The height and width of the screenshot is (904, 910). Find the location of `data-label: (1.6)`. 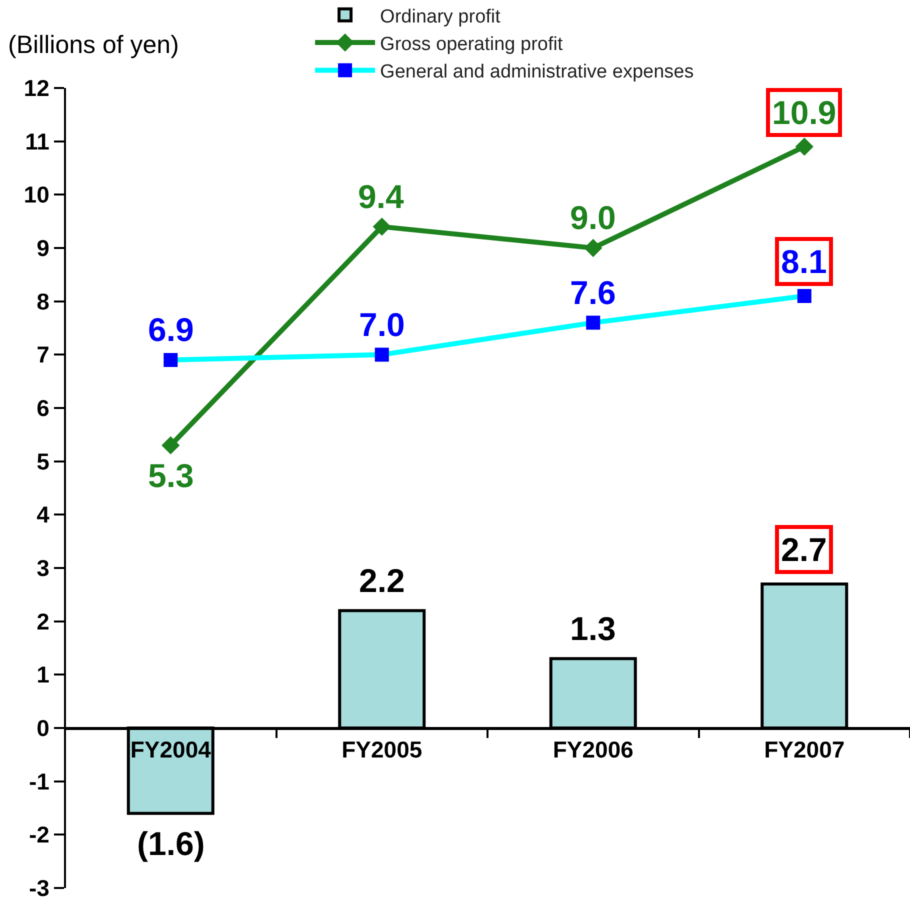

data-label: (1.6) is located at coordinates (171, 843).